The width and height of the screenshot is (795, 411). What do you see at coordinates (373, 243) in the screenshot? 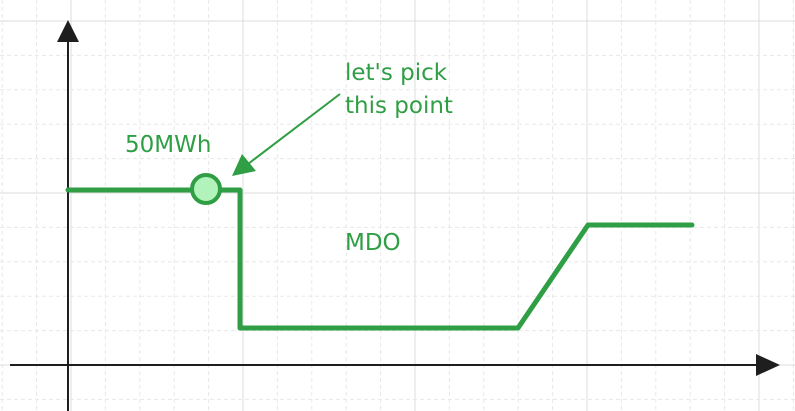
I see `region-label: MDO` at bounding box center [373, 243].